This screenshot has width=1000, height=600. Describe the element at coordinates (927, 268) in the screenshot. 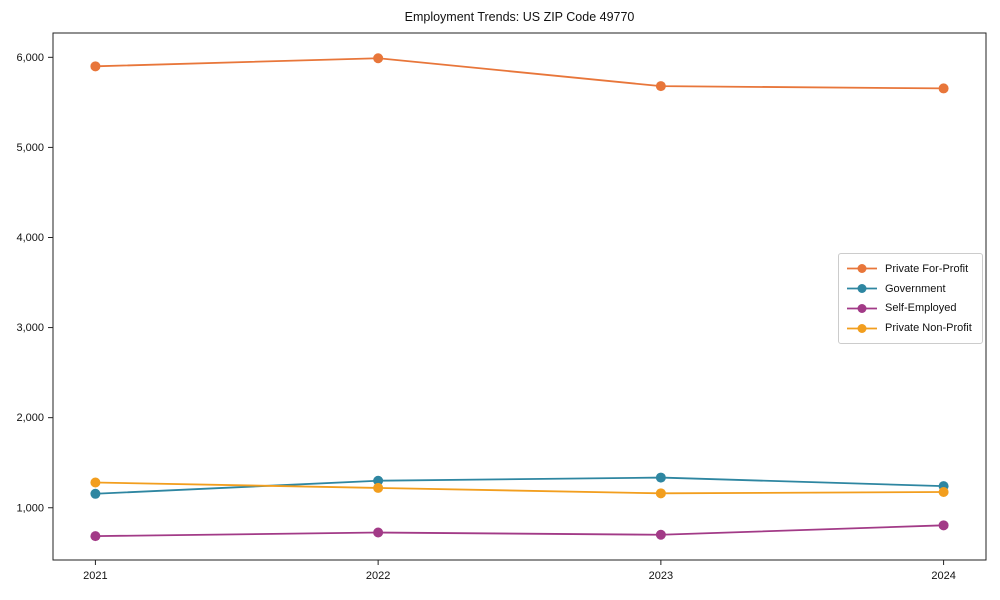

I see `legend-item-label: Private For-Profit` at that location.